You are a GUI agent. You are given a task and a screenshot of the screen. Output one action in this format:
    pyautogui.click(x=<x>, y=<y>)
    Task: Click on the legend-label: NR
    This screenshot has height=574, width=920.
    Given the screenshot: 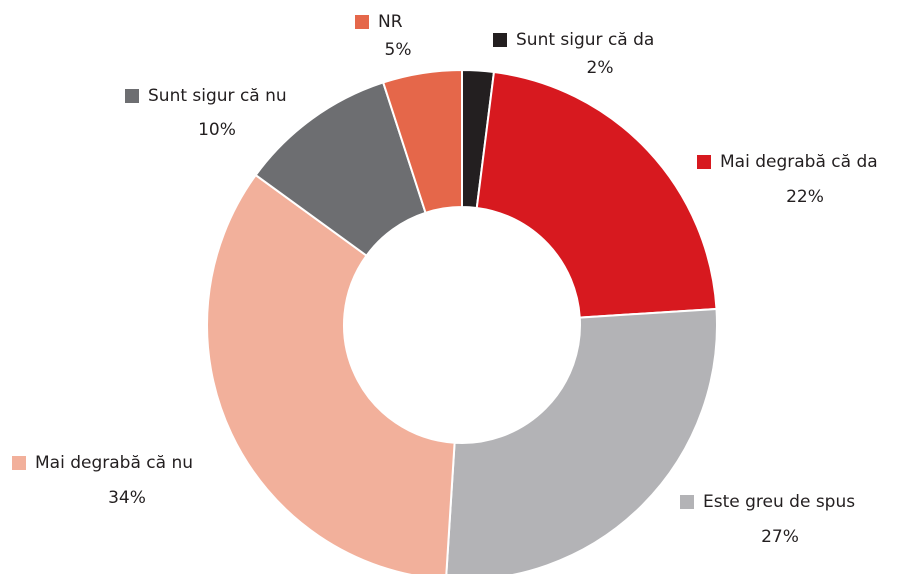 What is the action you would take?
    pyautogui.click(x=390, y=22)
    